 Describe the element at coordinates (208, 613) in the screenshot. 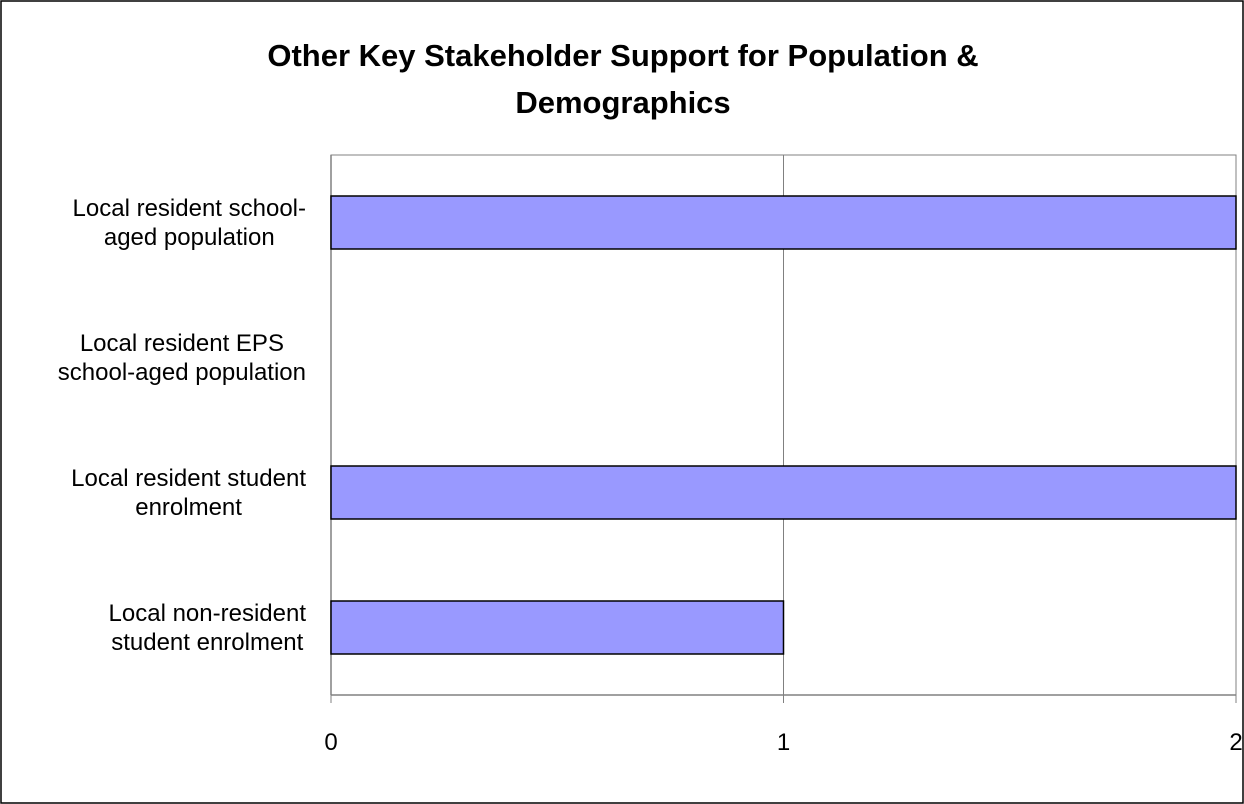

I see `category-label-3-line-1: Local non-resident` at that location.